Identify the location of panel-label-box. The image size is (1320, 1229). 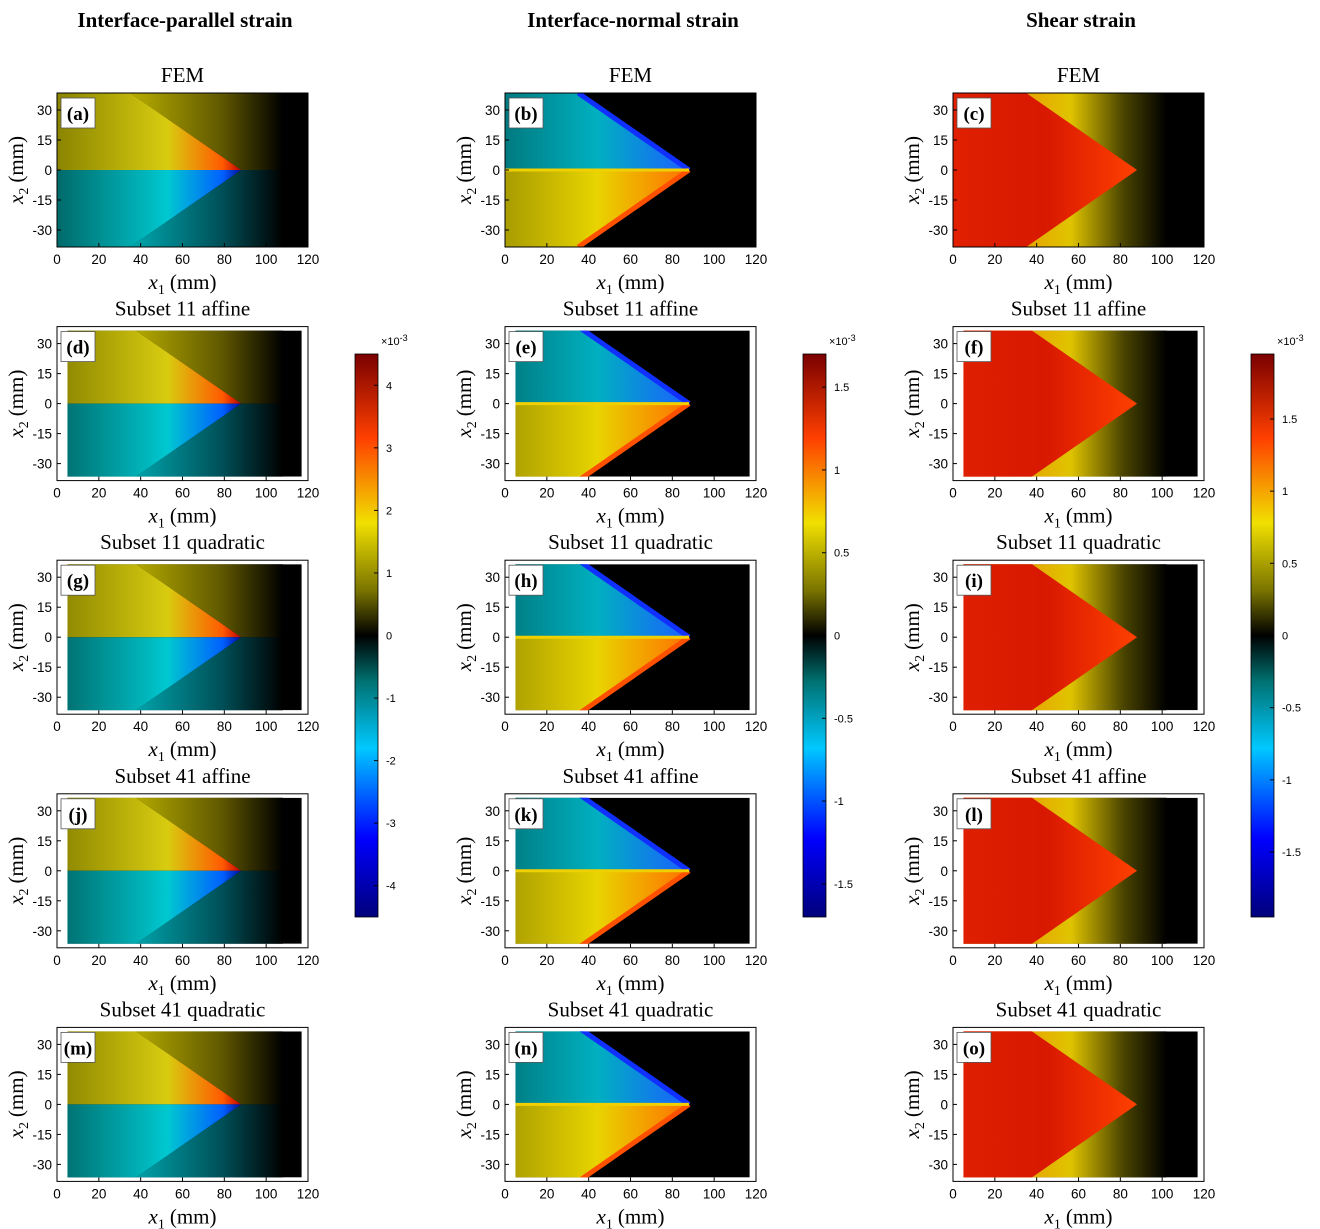
(78, 1047).